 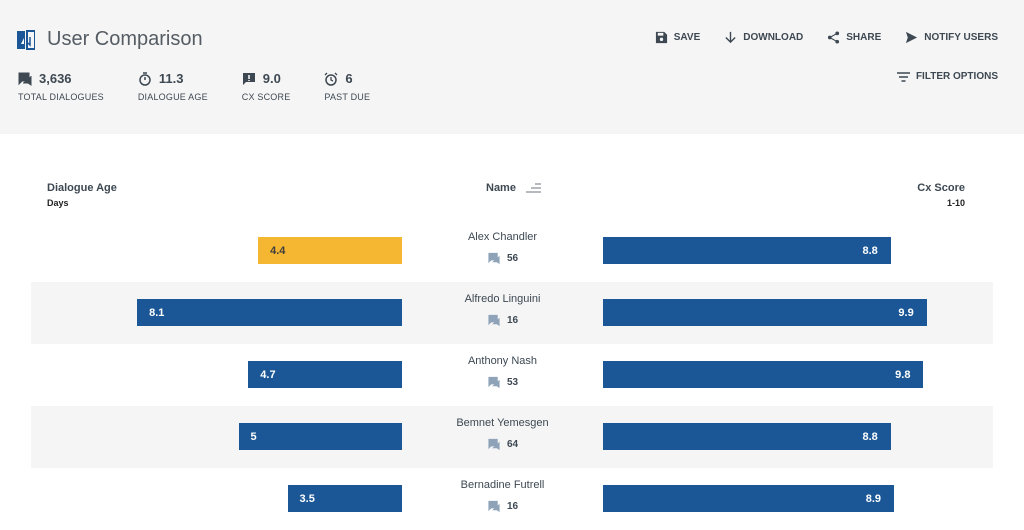 I want to click on cx-score-bar: 9.9, so click(x=765, y=312).